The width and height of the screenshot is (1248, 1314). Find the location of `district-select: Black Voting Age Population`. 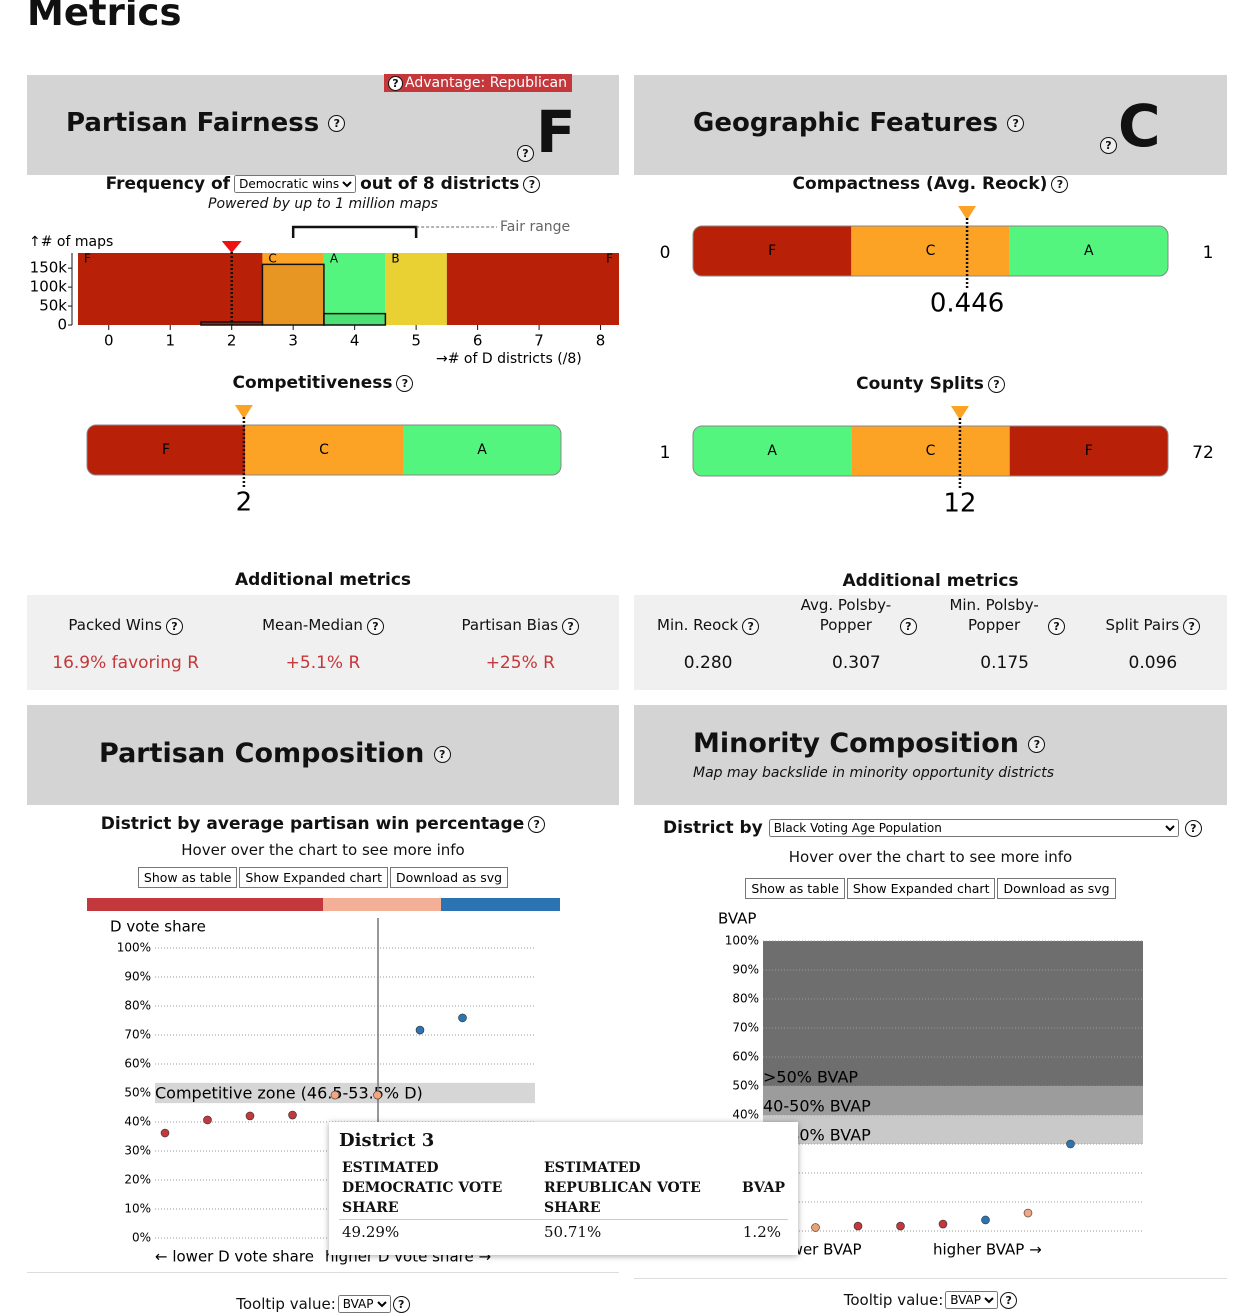

district-select: Black Voting Age Population is located at coordinates (973, 828).